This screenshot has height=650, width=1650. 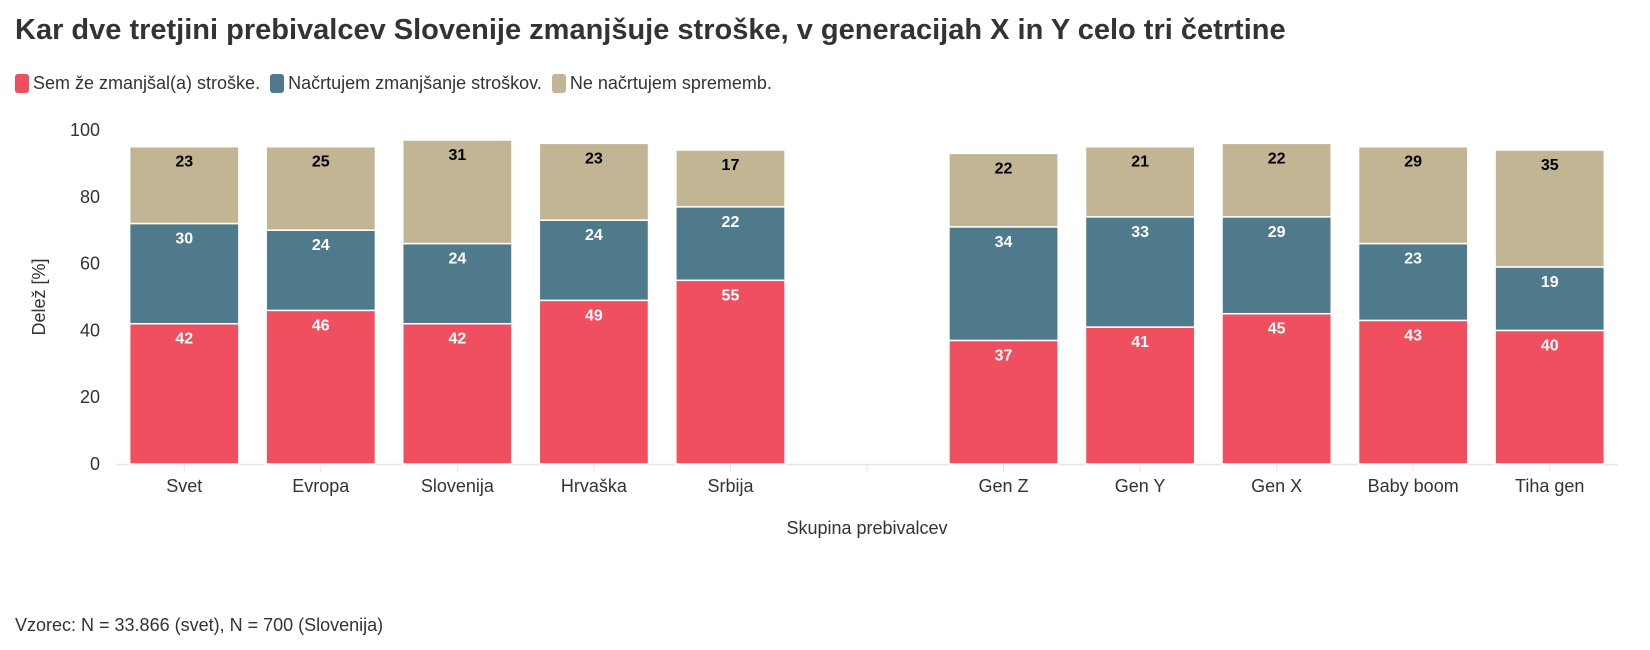 I want to click on legend-item-planning: Načrtujem zmanjšanje stroškov., so click(x=406, y=83).